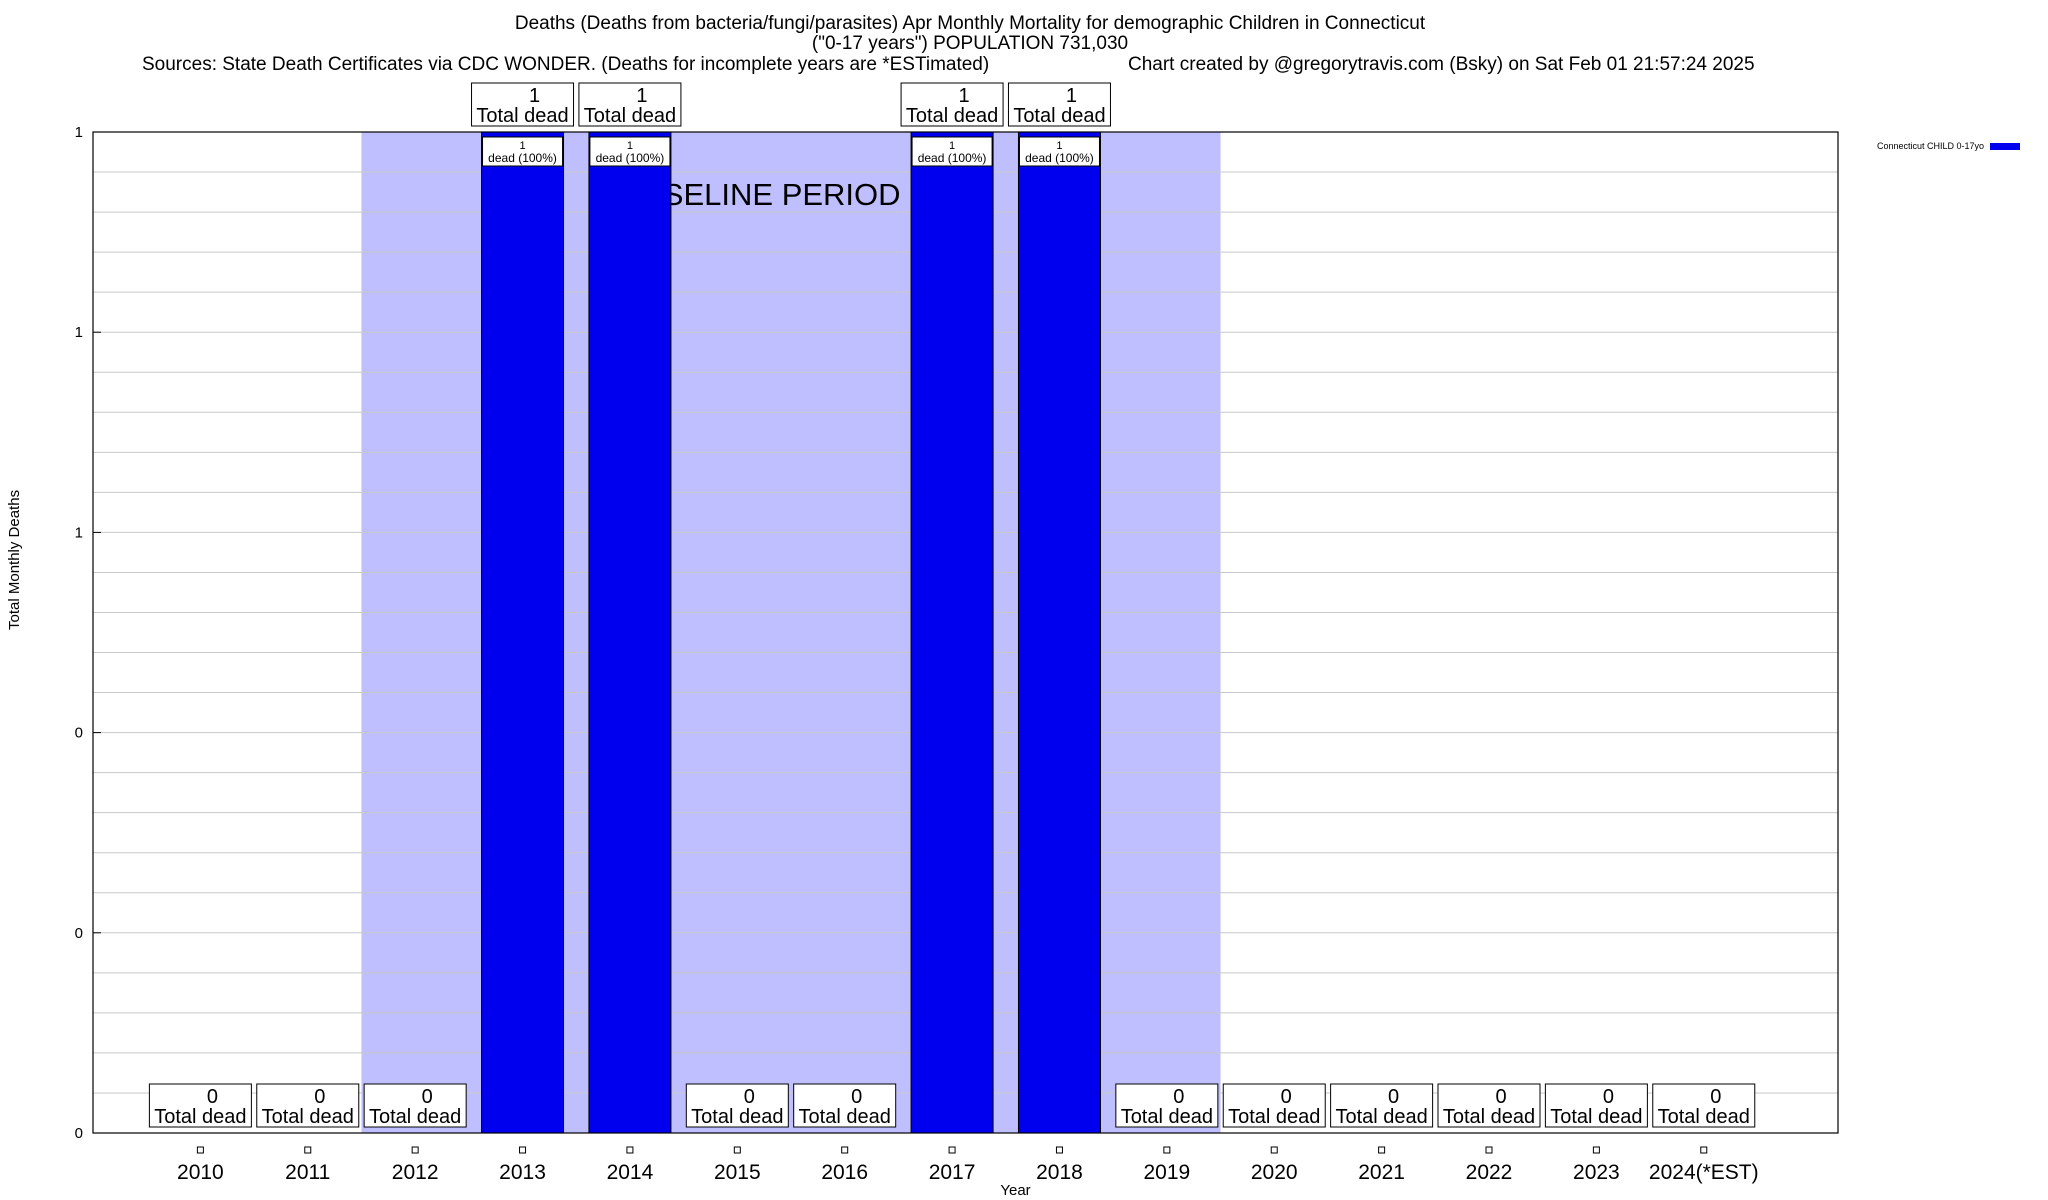  I want to click on x-tick-label: 2011, so click(307, 1172).